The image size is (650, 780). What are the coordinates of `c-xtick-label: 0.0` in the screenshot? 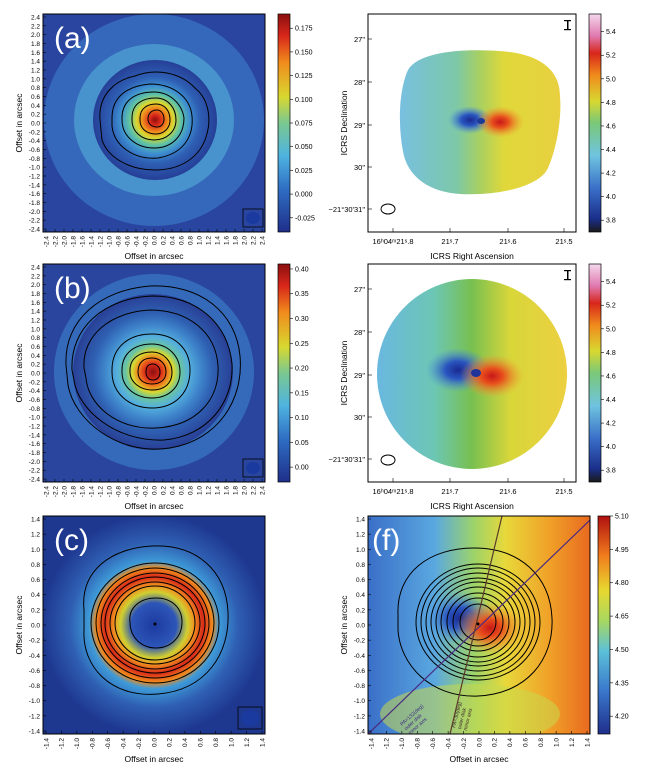 It's located at (154, 742).